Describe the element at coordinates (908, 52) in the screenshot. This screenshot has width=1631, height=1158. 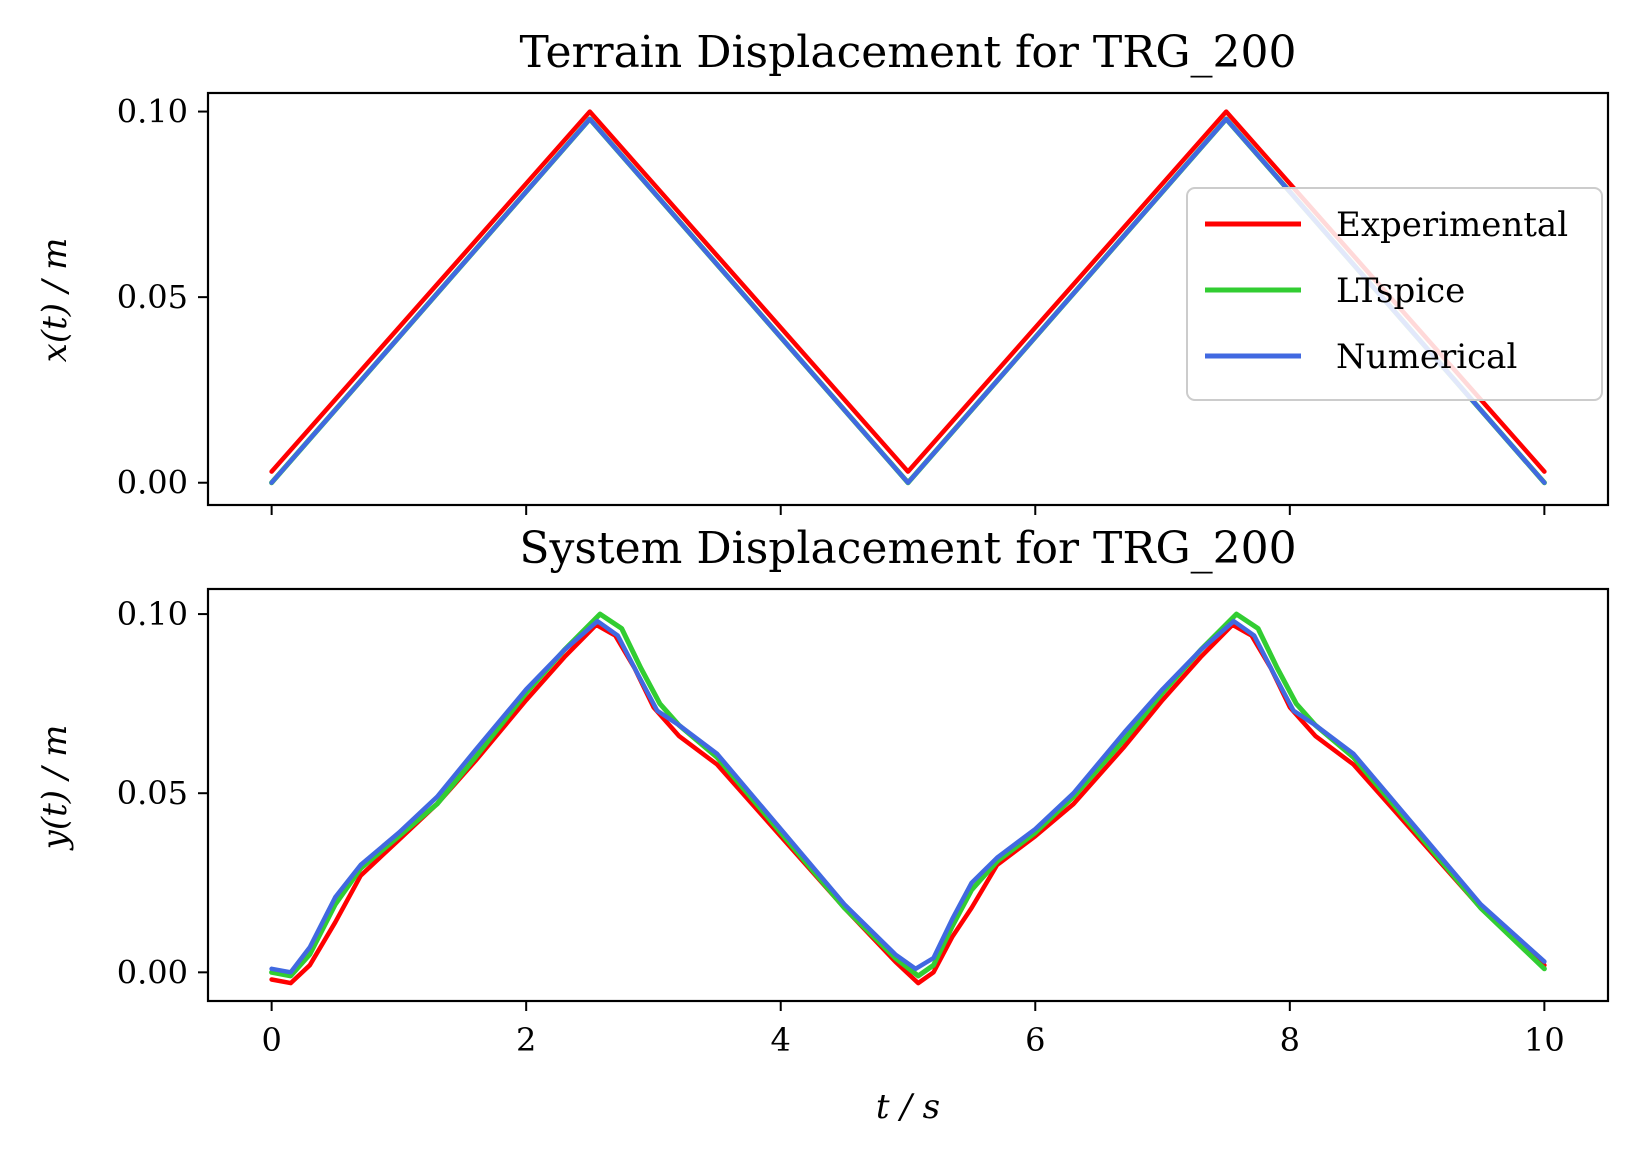
I see `terrain-title: Terrain Displacement for TRG_200` at that location.